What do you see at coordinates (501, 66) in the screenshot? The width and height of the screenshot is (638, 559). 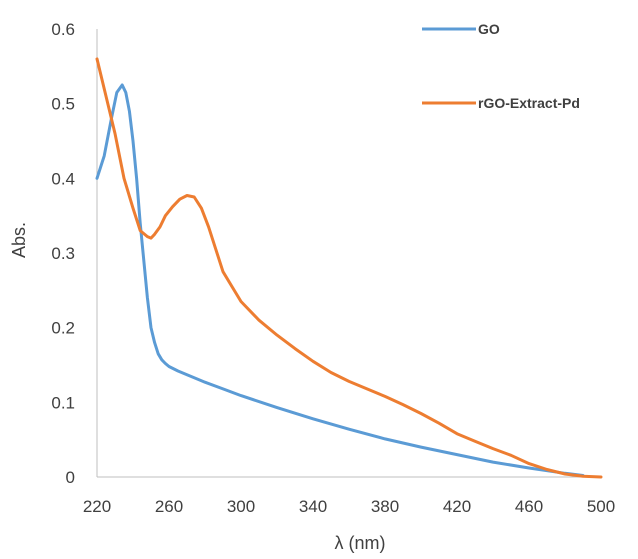 I see `legend: GO rGO-Extract-Pd` at bounding box center [501, 66].